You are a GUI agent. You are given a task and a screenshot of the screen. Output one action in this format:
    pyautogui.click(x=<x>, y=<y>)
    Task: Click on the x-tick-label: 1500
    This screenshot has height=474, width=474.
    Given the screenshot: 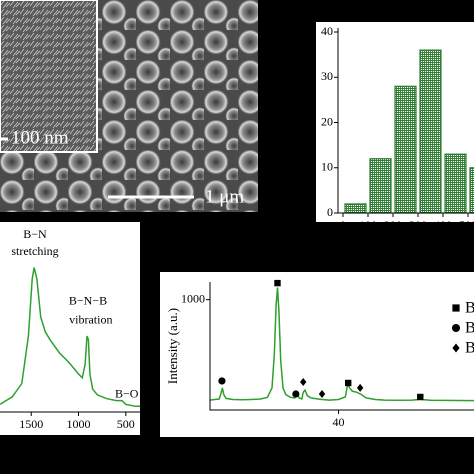 What is the action you would take?
    pyautogui.click(x=31, y=424)
    